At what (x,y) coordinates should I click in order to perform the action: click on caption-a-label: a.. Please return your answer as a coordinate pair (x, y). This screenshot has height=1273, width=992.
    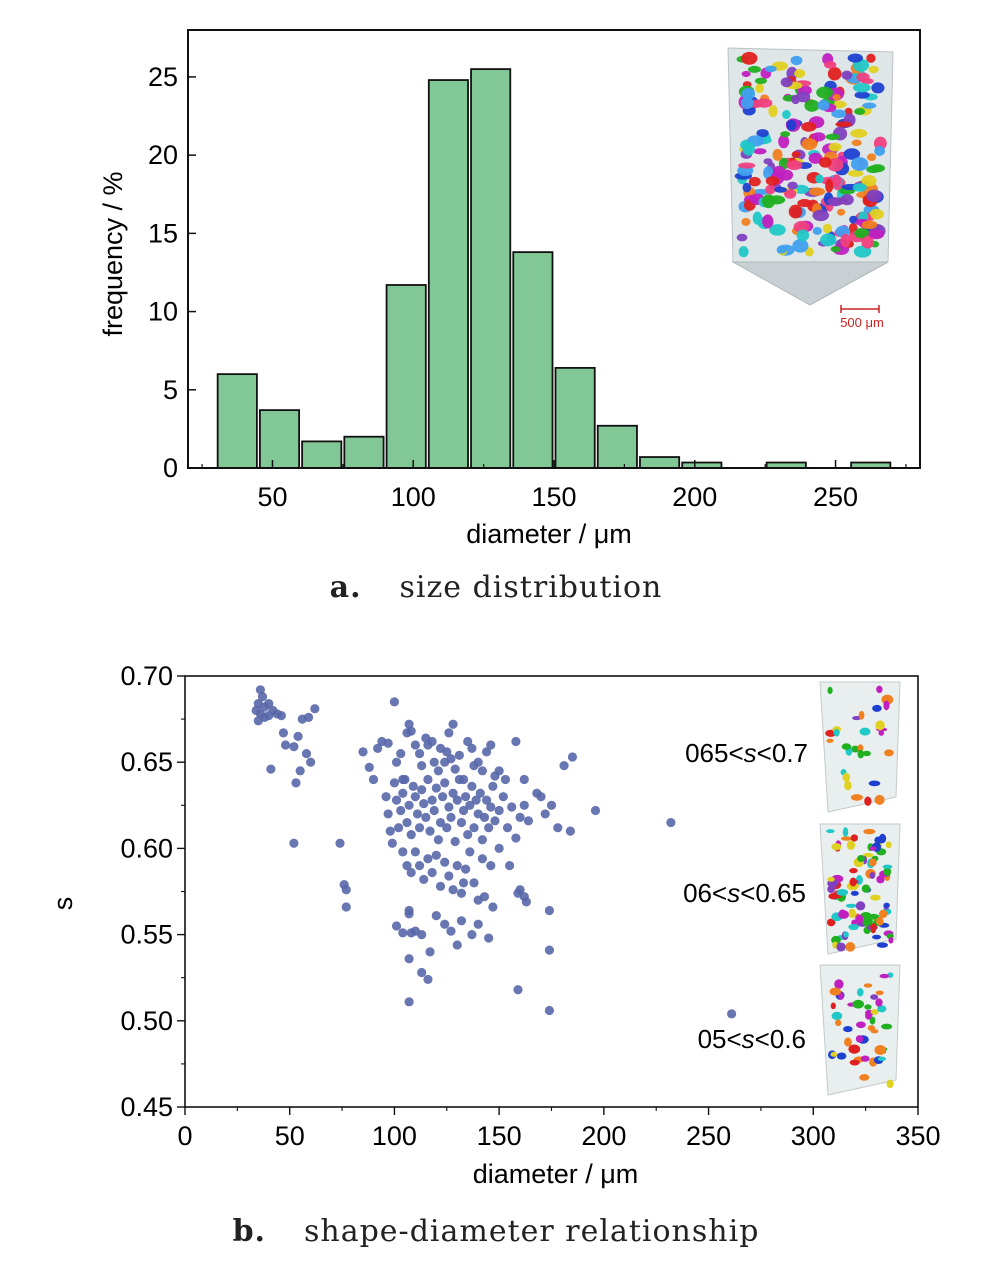
    Looking at the image, I should click on (345, 587).